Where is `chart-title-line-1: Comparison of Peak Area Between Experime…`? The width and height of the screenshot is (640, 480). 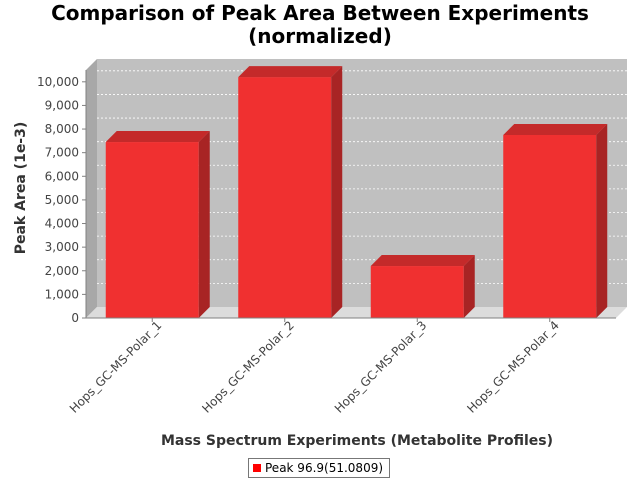
chart-title-line-1: Comparison of Peak Area Between Experime… is located at coordinates (320, 13).